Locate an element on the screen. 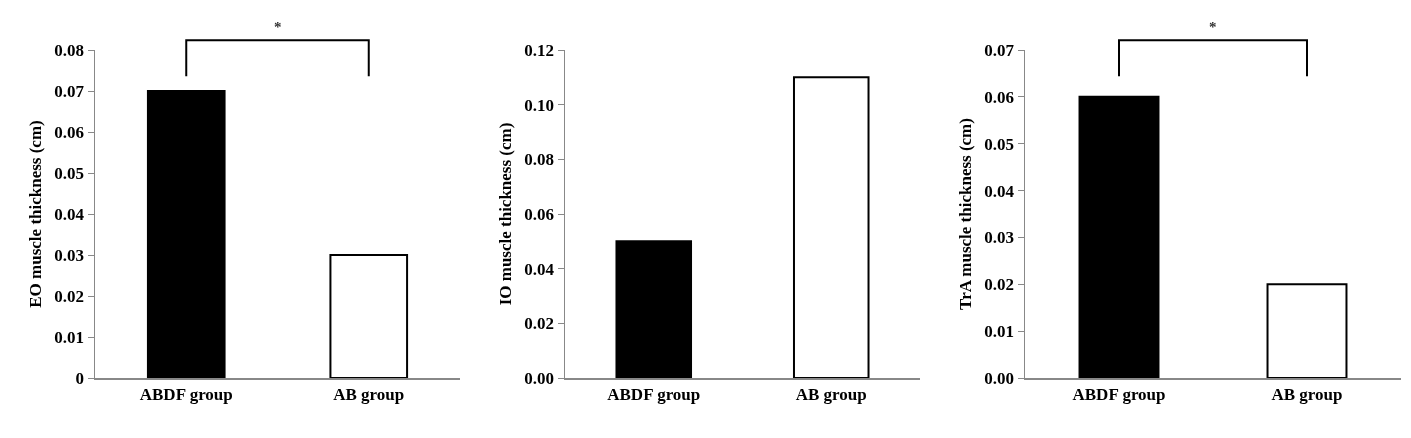 The width and height of the screenshot is (1411, 438). y-axis-title: TrA muscle thickness (cm) is located at coordinates (966, 214).